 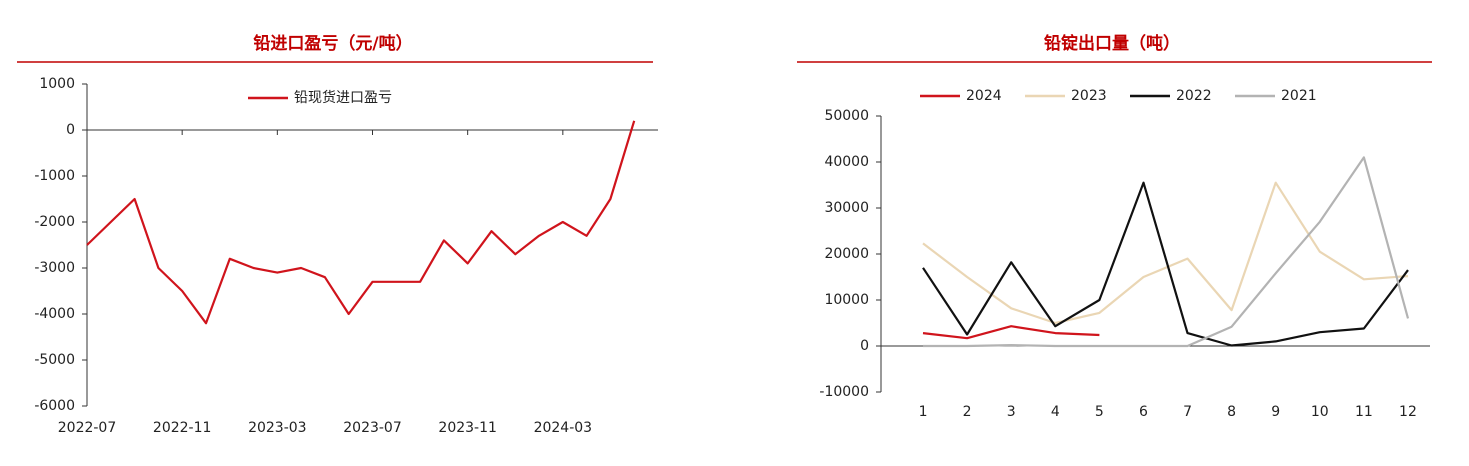 I want to click on y-tick-label: -5000, so click(x=54, y=360).